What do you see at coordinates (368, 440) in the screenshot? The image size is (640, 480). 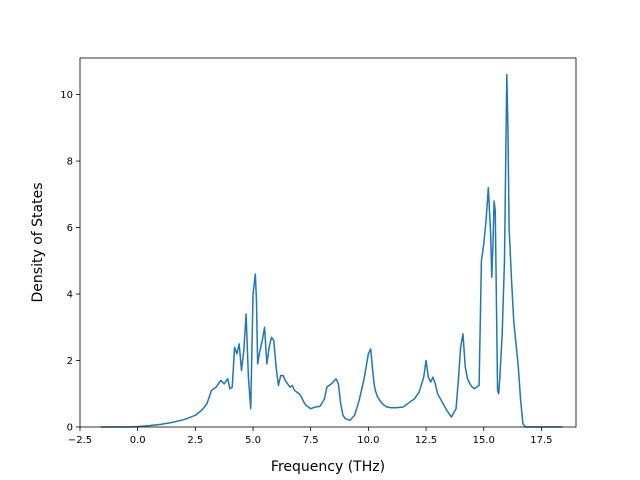 I see `x-tick-label: 10.0` at bounding box center [368, 440].